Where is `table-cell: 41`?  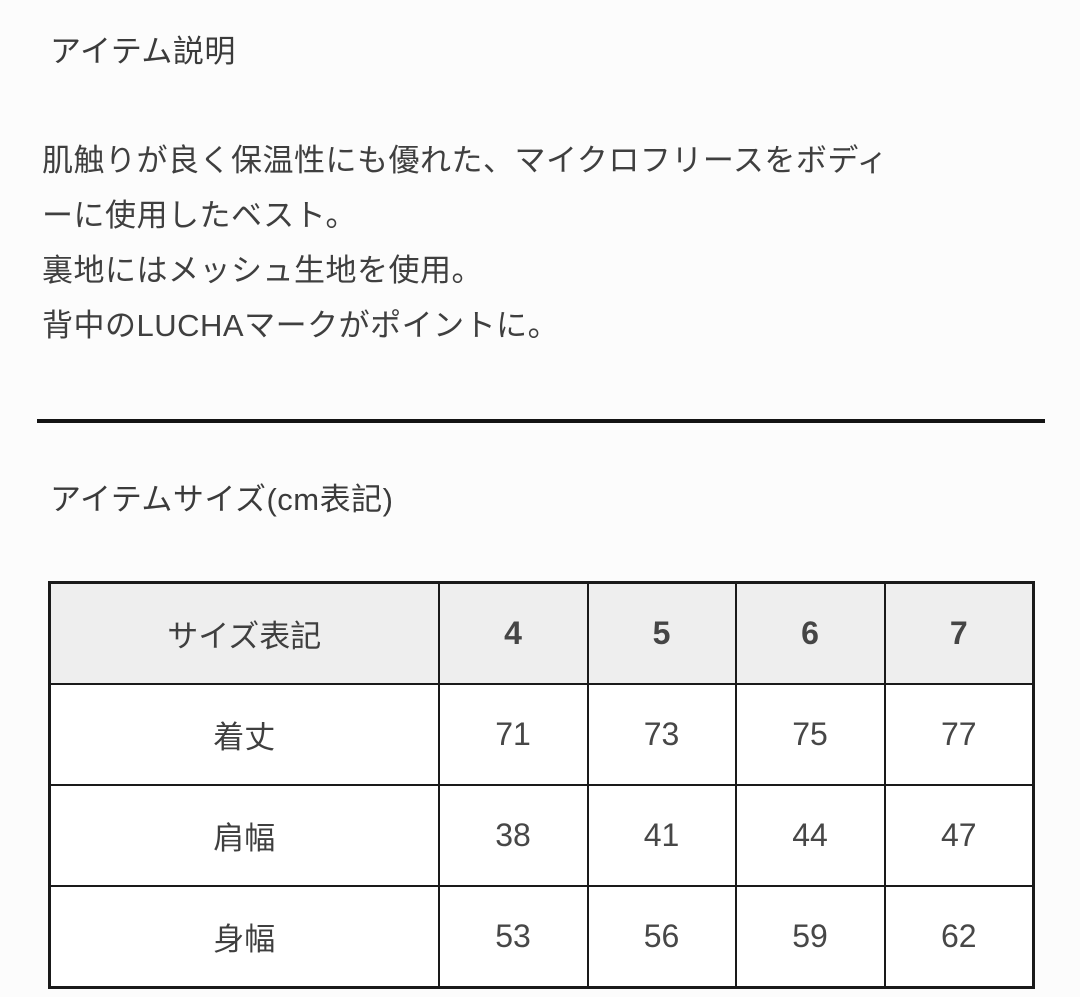 table-cell: 41 is located at coordinates (661, 835).